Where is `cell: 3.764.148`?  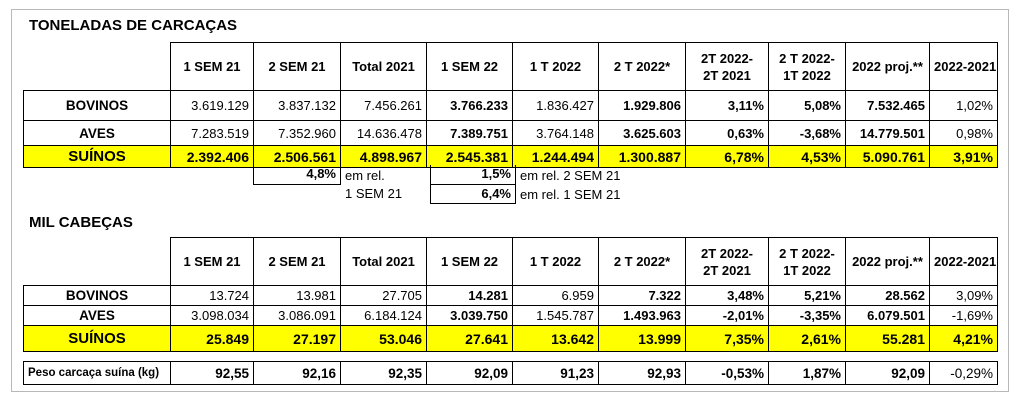
cell: 3.764.148 is located at coordinates (555, 133).